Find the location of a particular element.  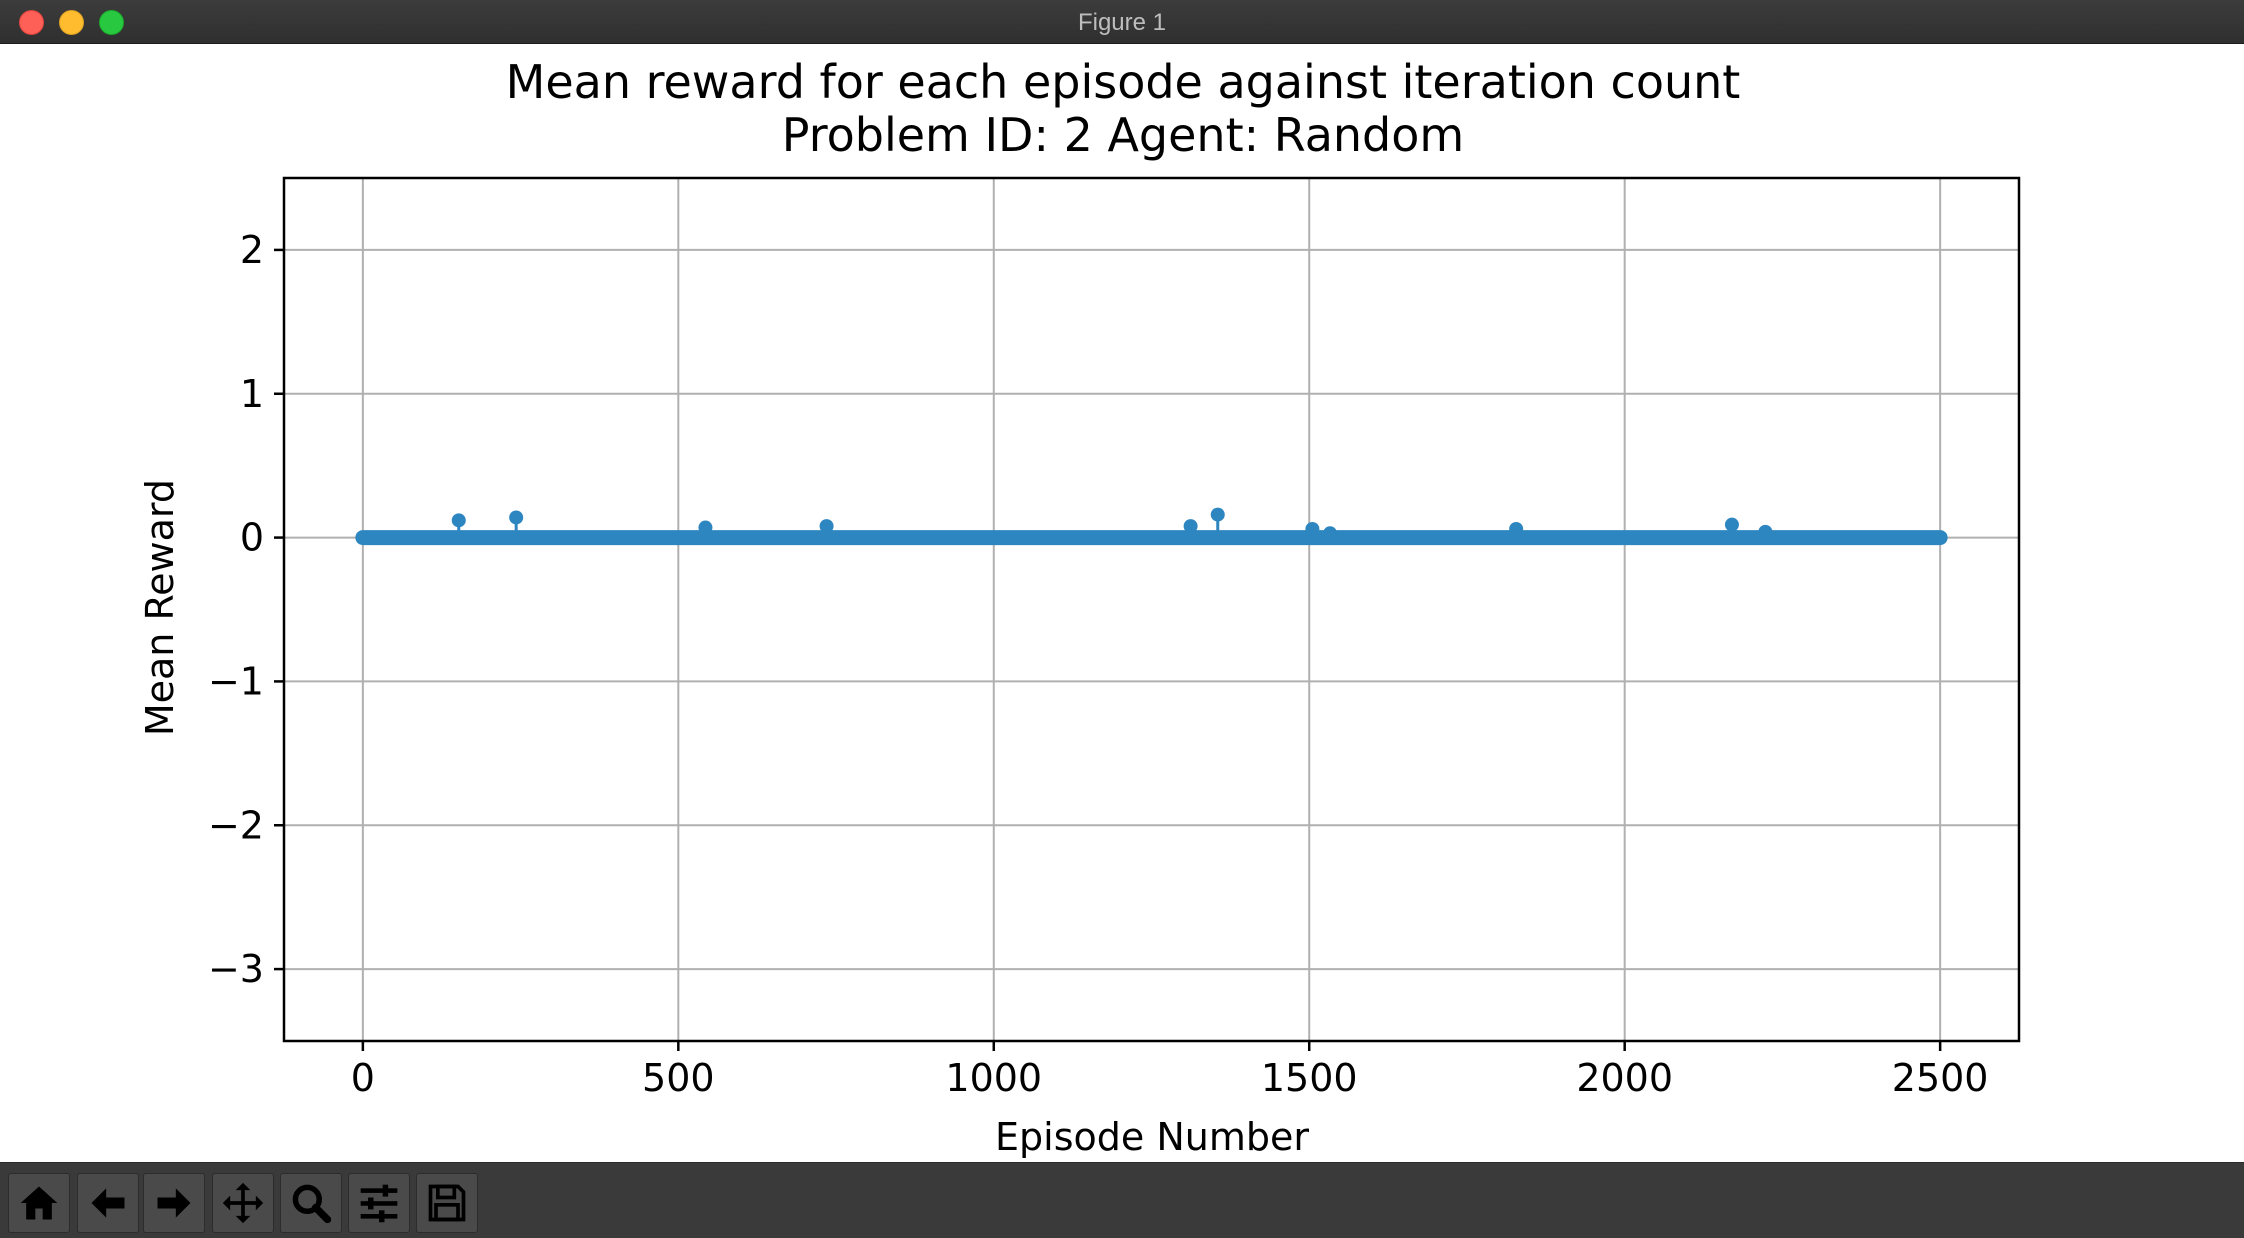

configure-subplots-button is located at coordinates (379, 1203).